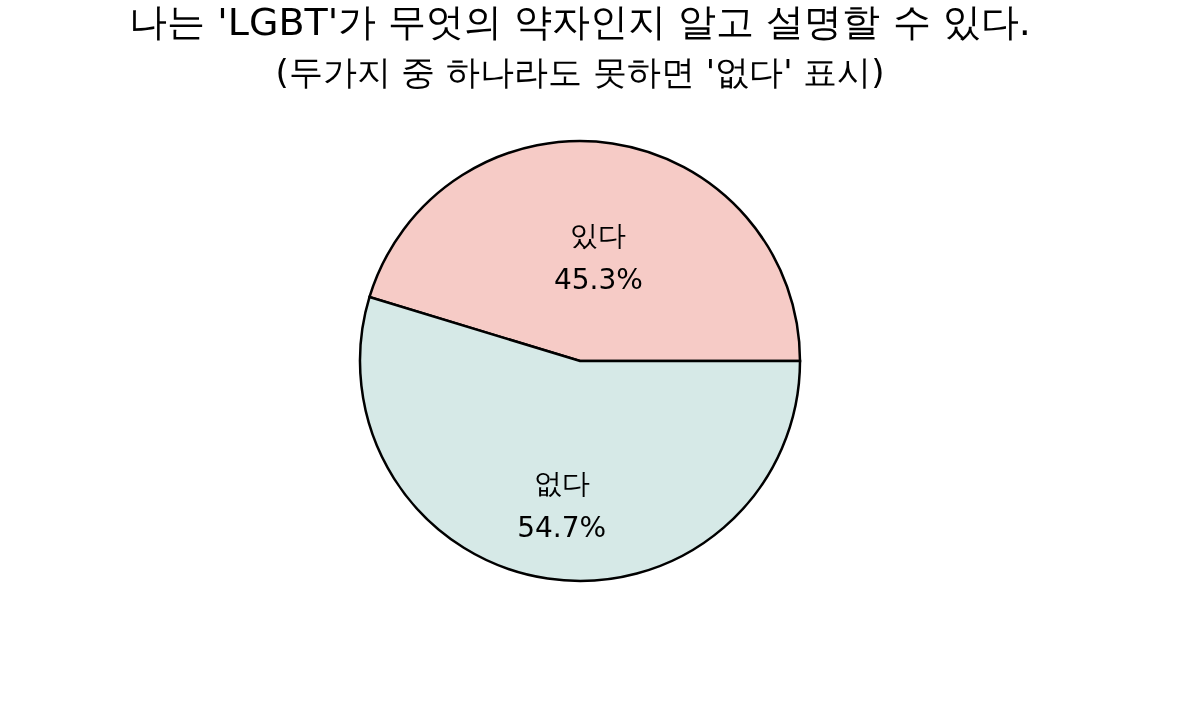 Image resolution: width=1186 pixels, height=713 pixels. Describe the element at coordinates (598, 236) in the screenshot. I see `slice-label: 있다` at that location.